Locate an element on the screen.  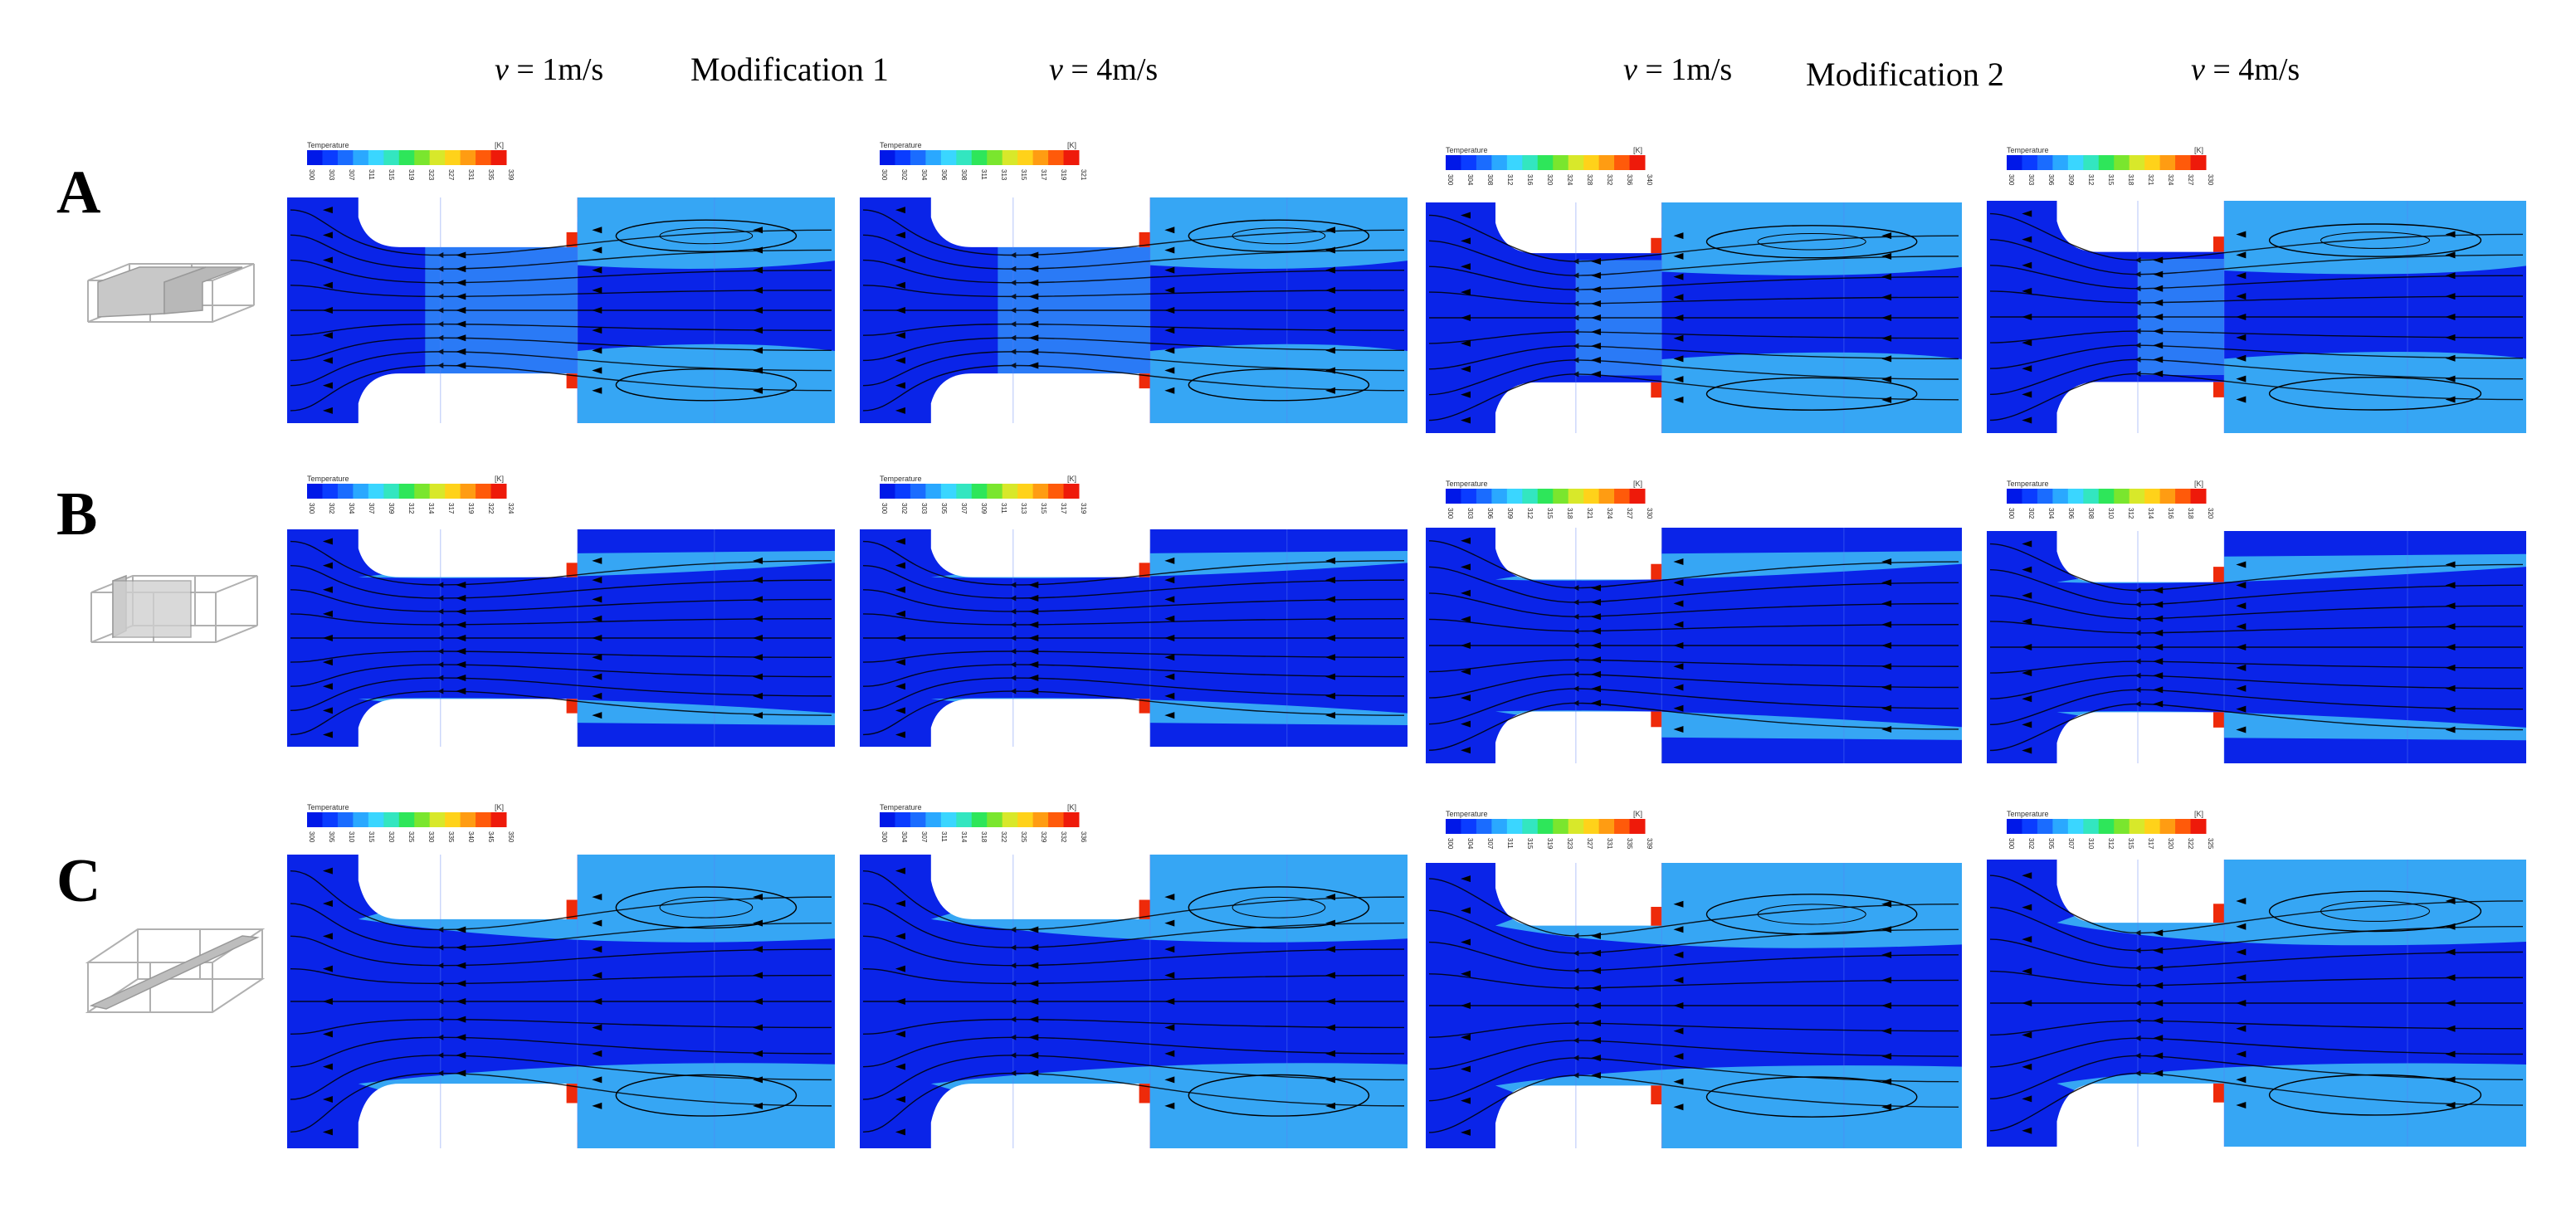
colorbar-tick-label: 312 is located at coordinates (2091, 180).